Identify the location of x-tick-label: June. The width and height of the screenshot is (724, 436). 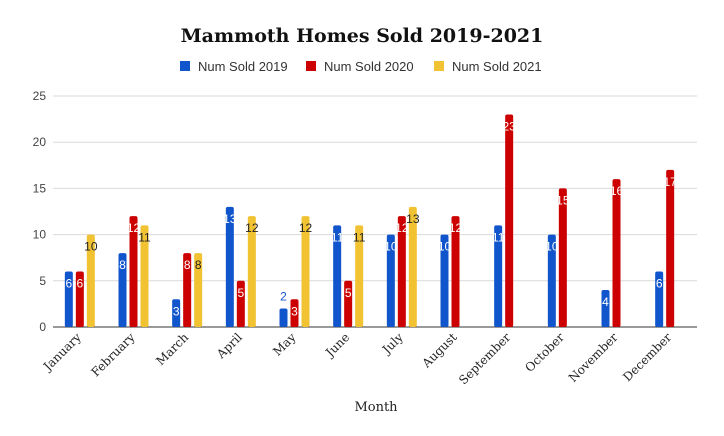
(337, 345).